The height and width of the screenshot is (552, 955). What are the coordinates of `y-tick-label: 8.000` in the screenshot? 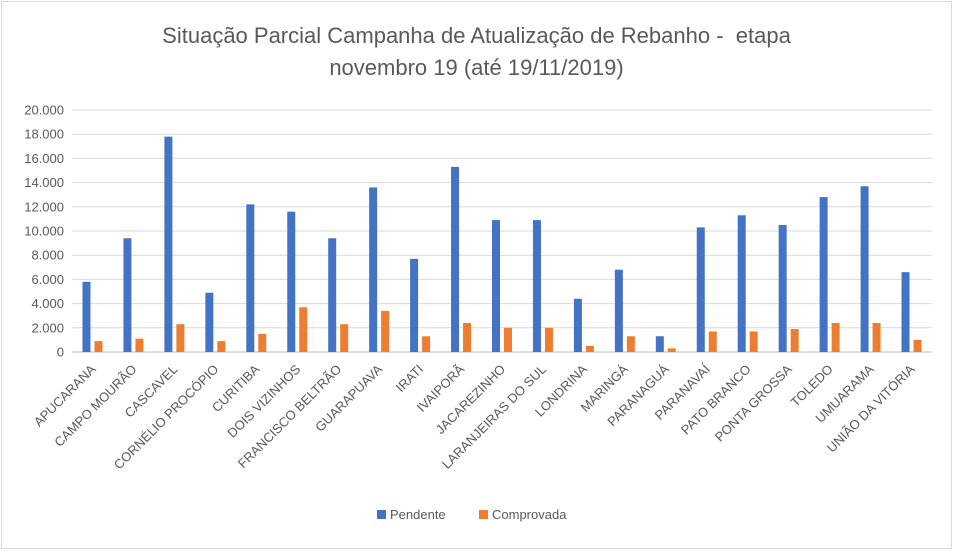 It's located at (47, 255).